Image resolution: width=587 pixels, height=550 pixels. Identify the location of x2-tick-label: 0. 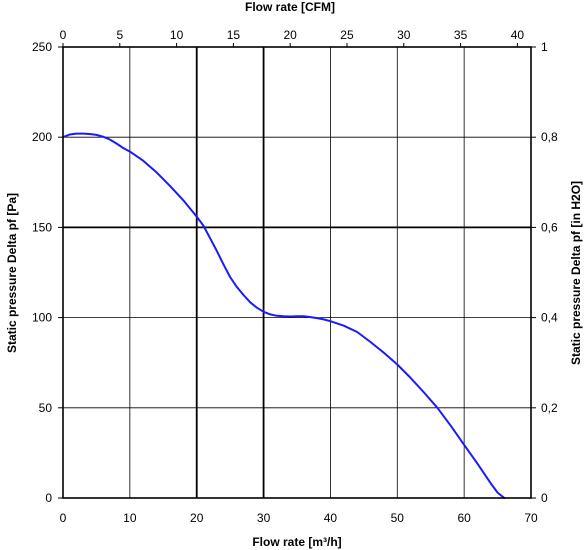
(63, 35).